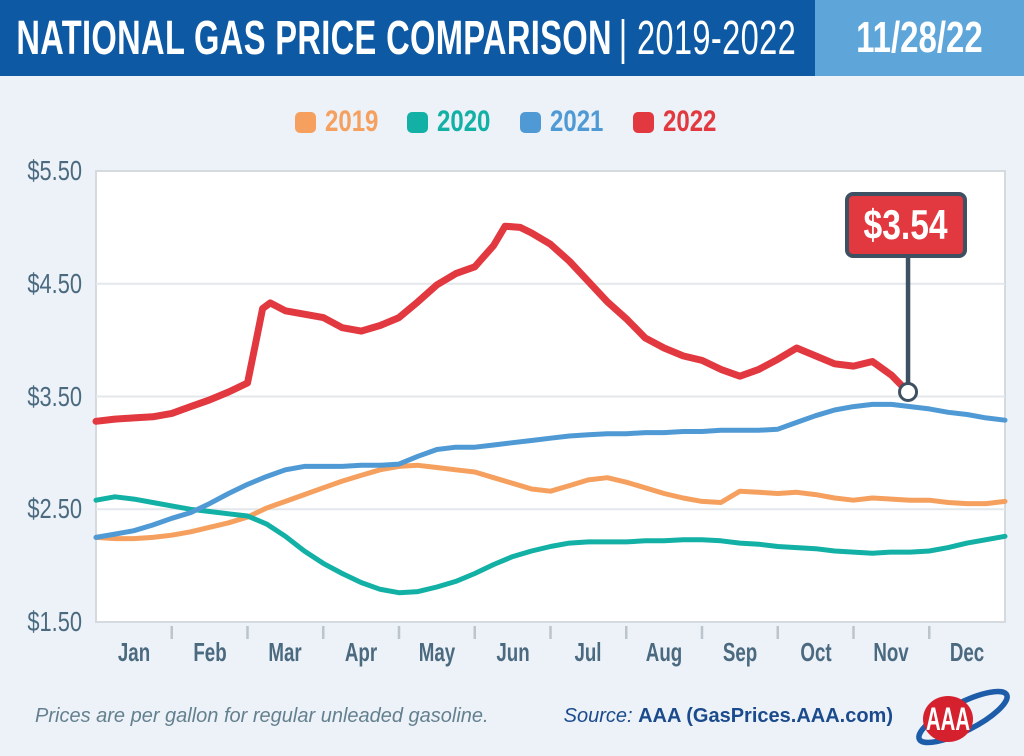 This screenshot has height=756, width=1024. Describe the element at coordinates (54, 509) in the screenshot. I see `y-axis-label: $2.50` at that location.